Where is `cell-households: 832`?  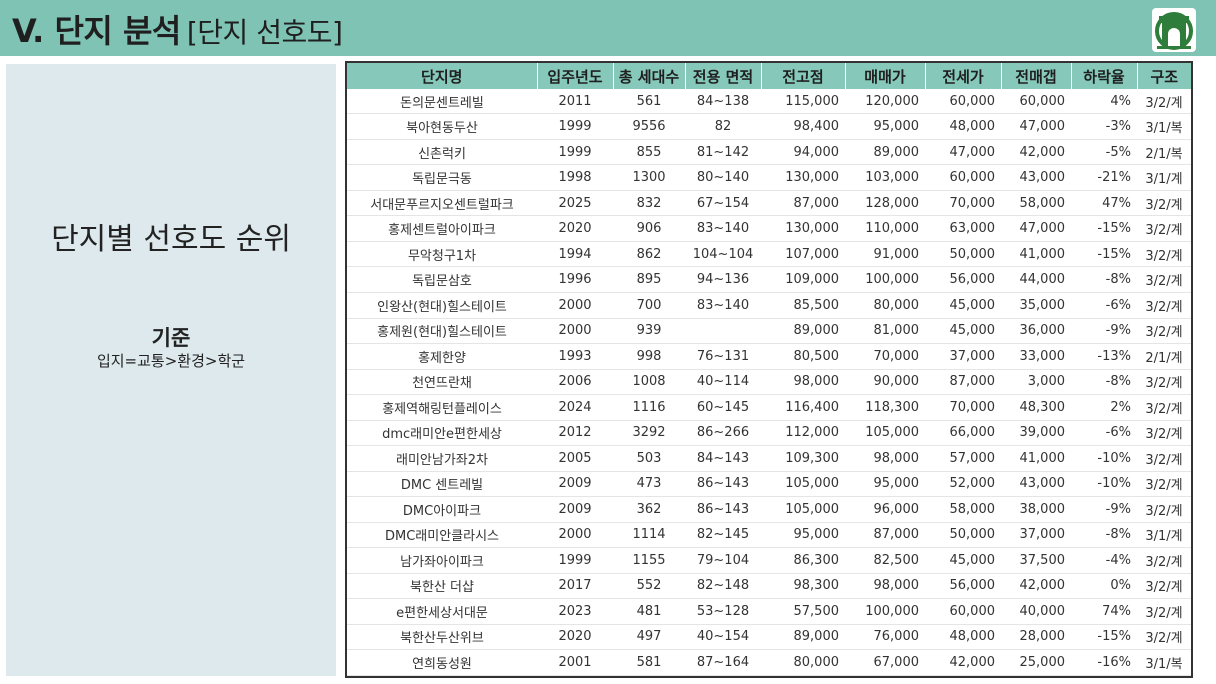
cell-households: 832 is located at coordinates (649, 203).